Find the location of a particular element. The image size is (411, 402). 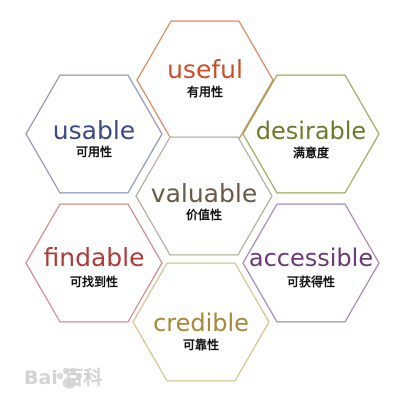

hexagon-valuable-label: valuable is located at coordinates (204, 193).